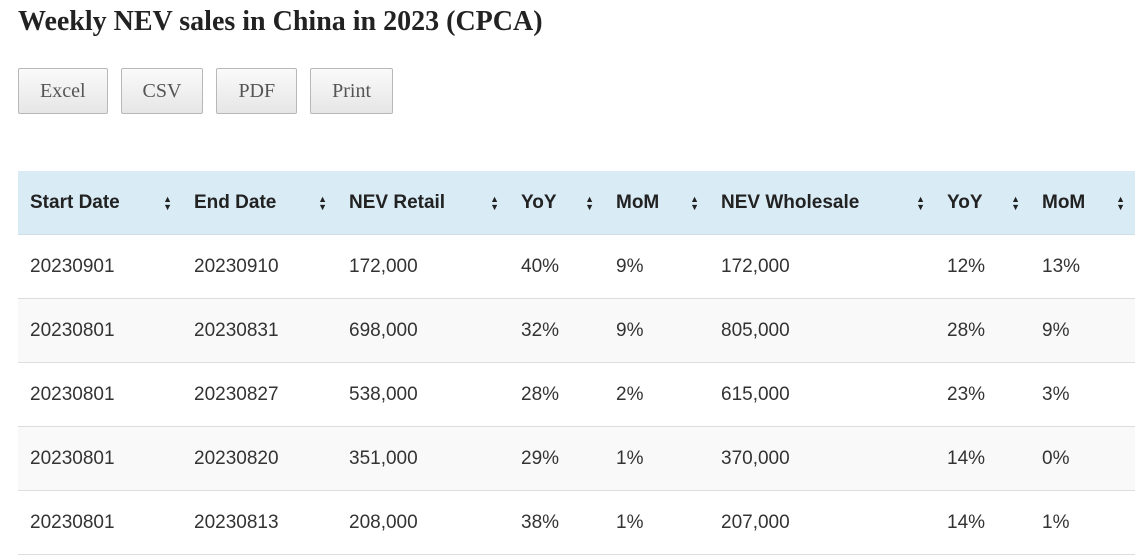 The image size is (1140, 556). Describe the element at coordinates (1082, 394) in the screenshot. I see `table-cell: 3%` at that location.